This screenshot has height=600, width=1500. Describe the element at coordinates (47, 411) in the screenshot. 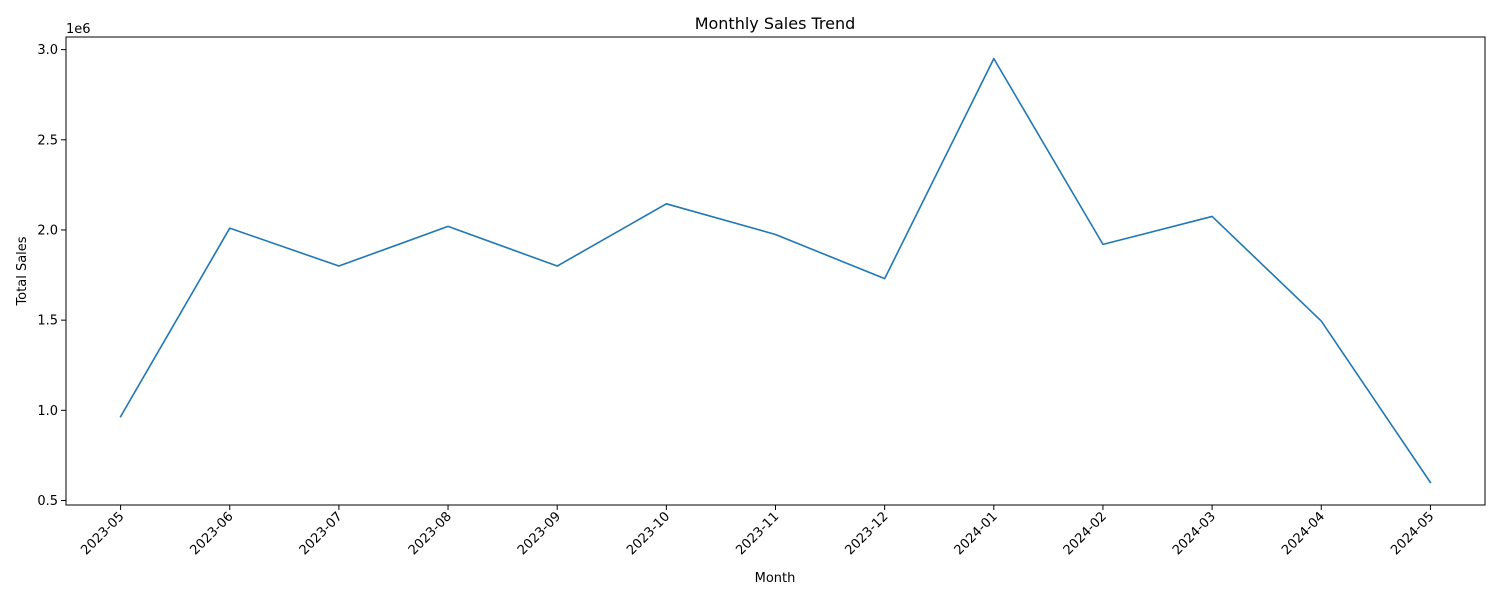

I see `y-tick-label: 1.0` at that location.